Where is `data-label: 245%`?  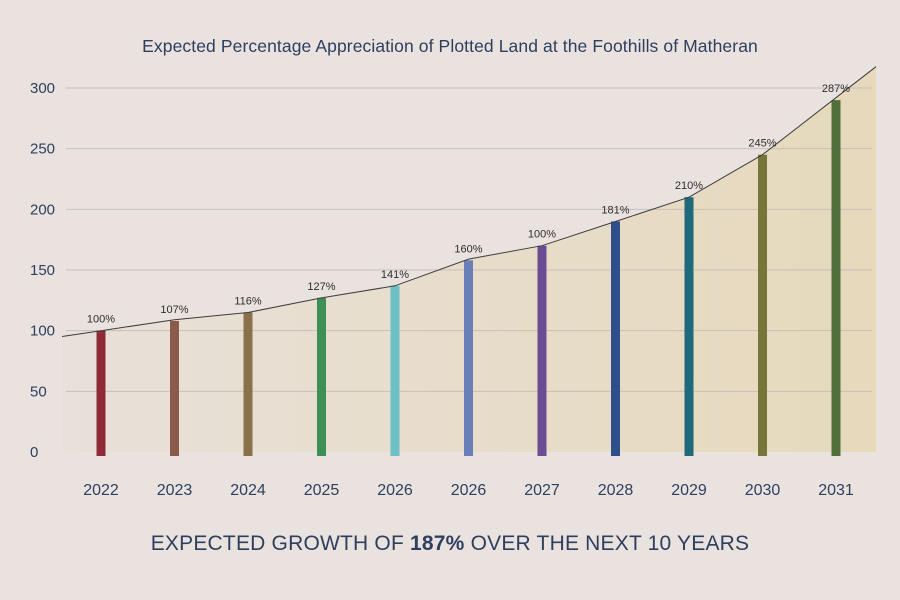 data-label: 245% is located at coordinates (762, 144).